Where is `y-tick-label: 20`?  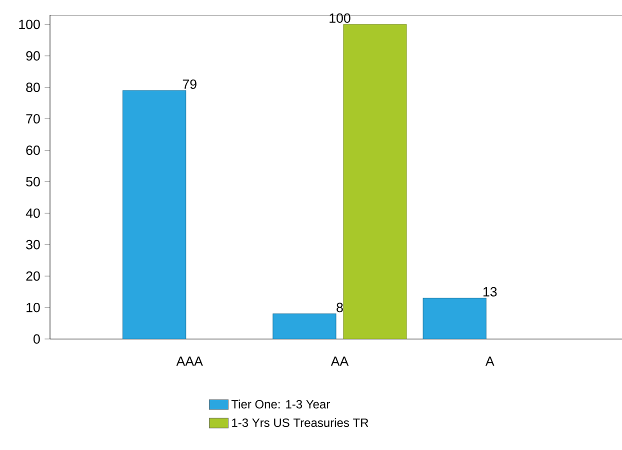
y-tick-label: 20 is located at coordinates (33, 276).